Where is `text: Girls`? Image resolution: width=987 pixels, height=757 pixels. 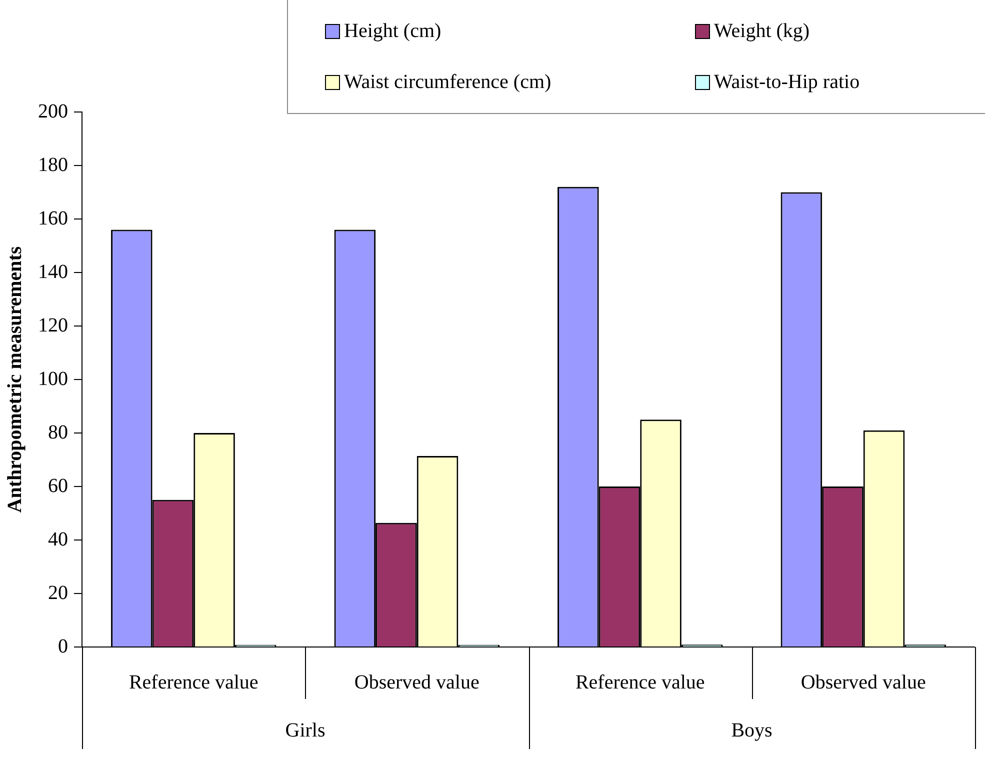 text: Girls is located at coordinates (305, 730).